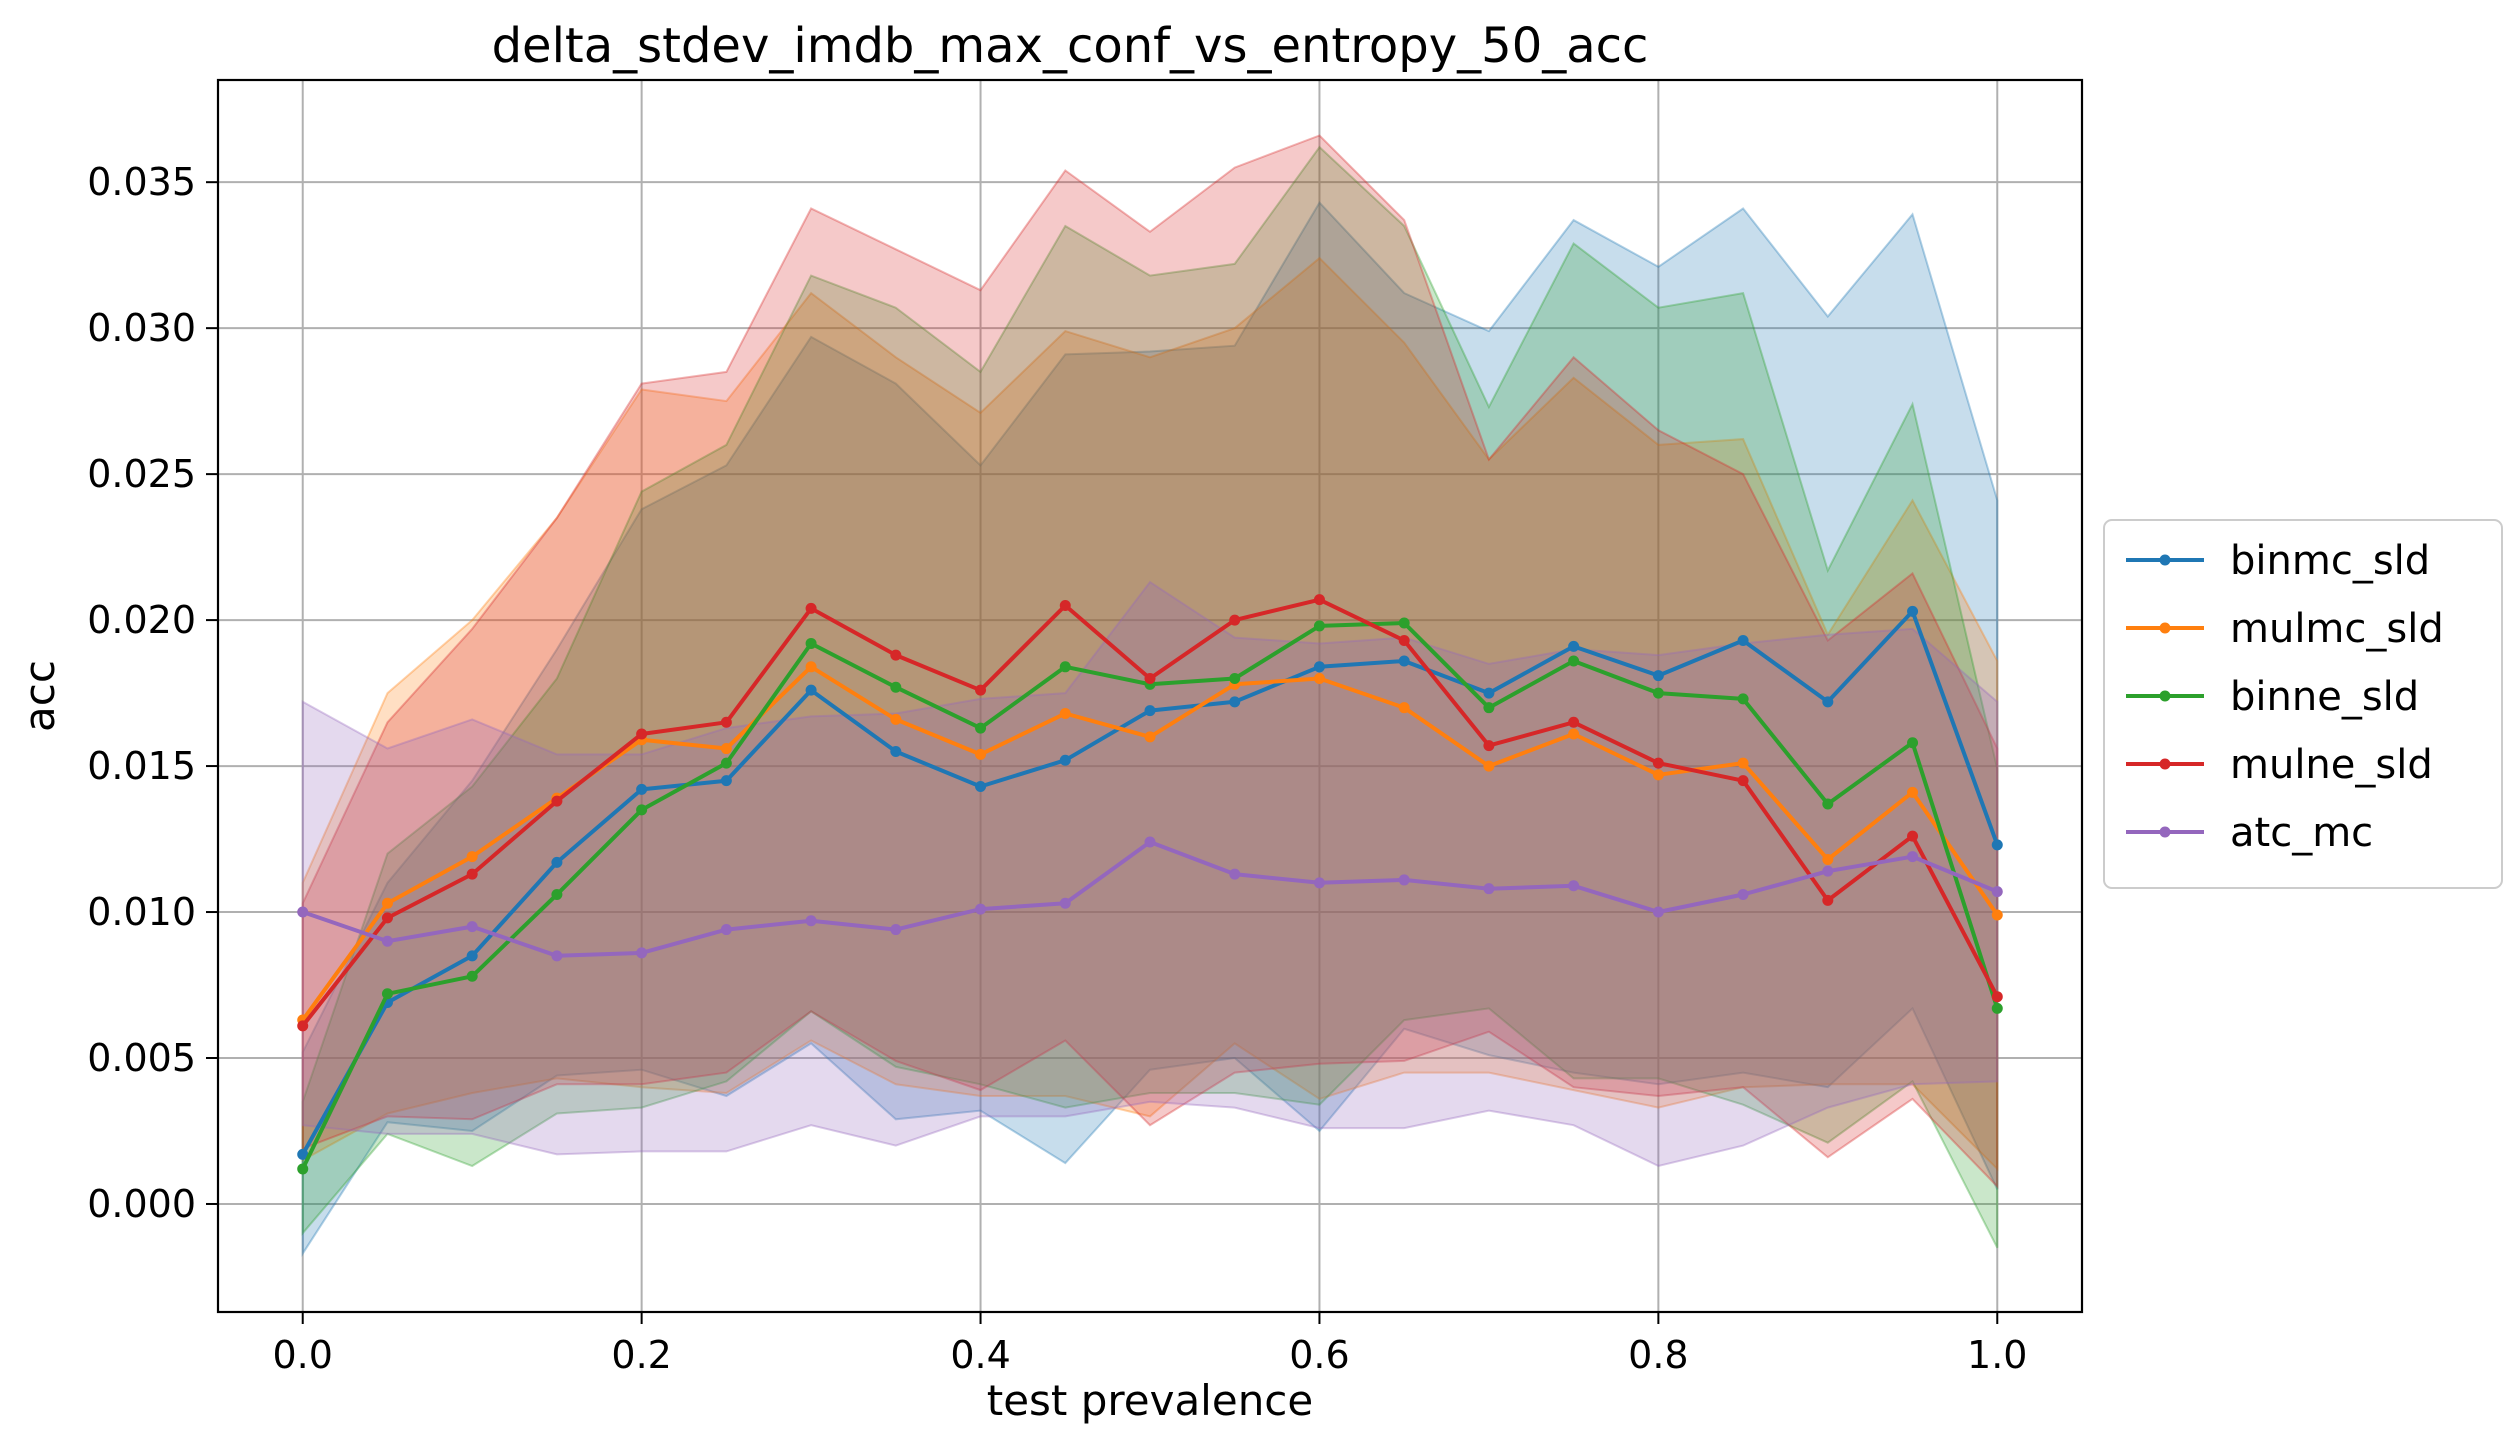 The height and width of the screenshot is (1446, 2520). What do you see at coordinates (1150, 1344) in the screenshot?
I see `x-axis-ticks: 0.0 0.2 0.4 0.6 0.8 1.0` at bounding box center [1150, 1344].